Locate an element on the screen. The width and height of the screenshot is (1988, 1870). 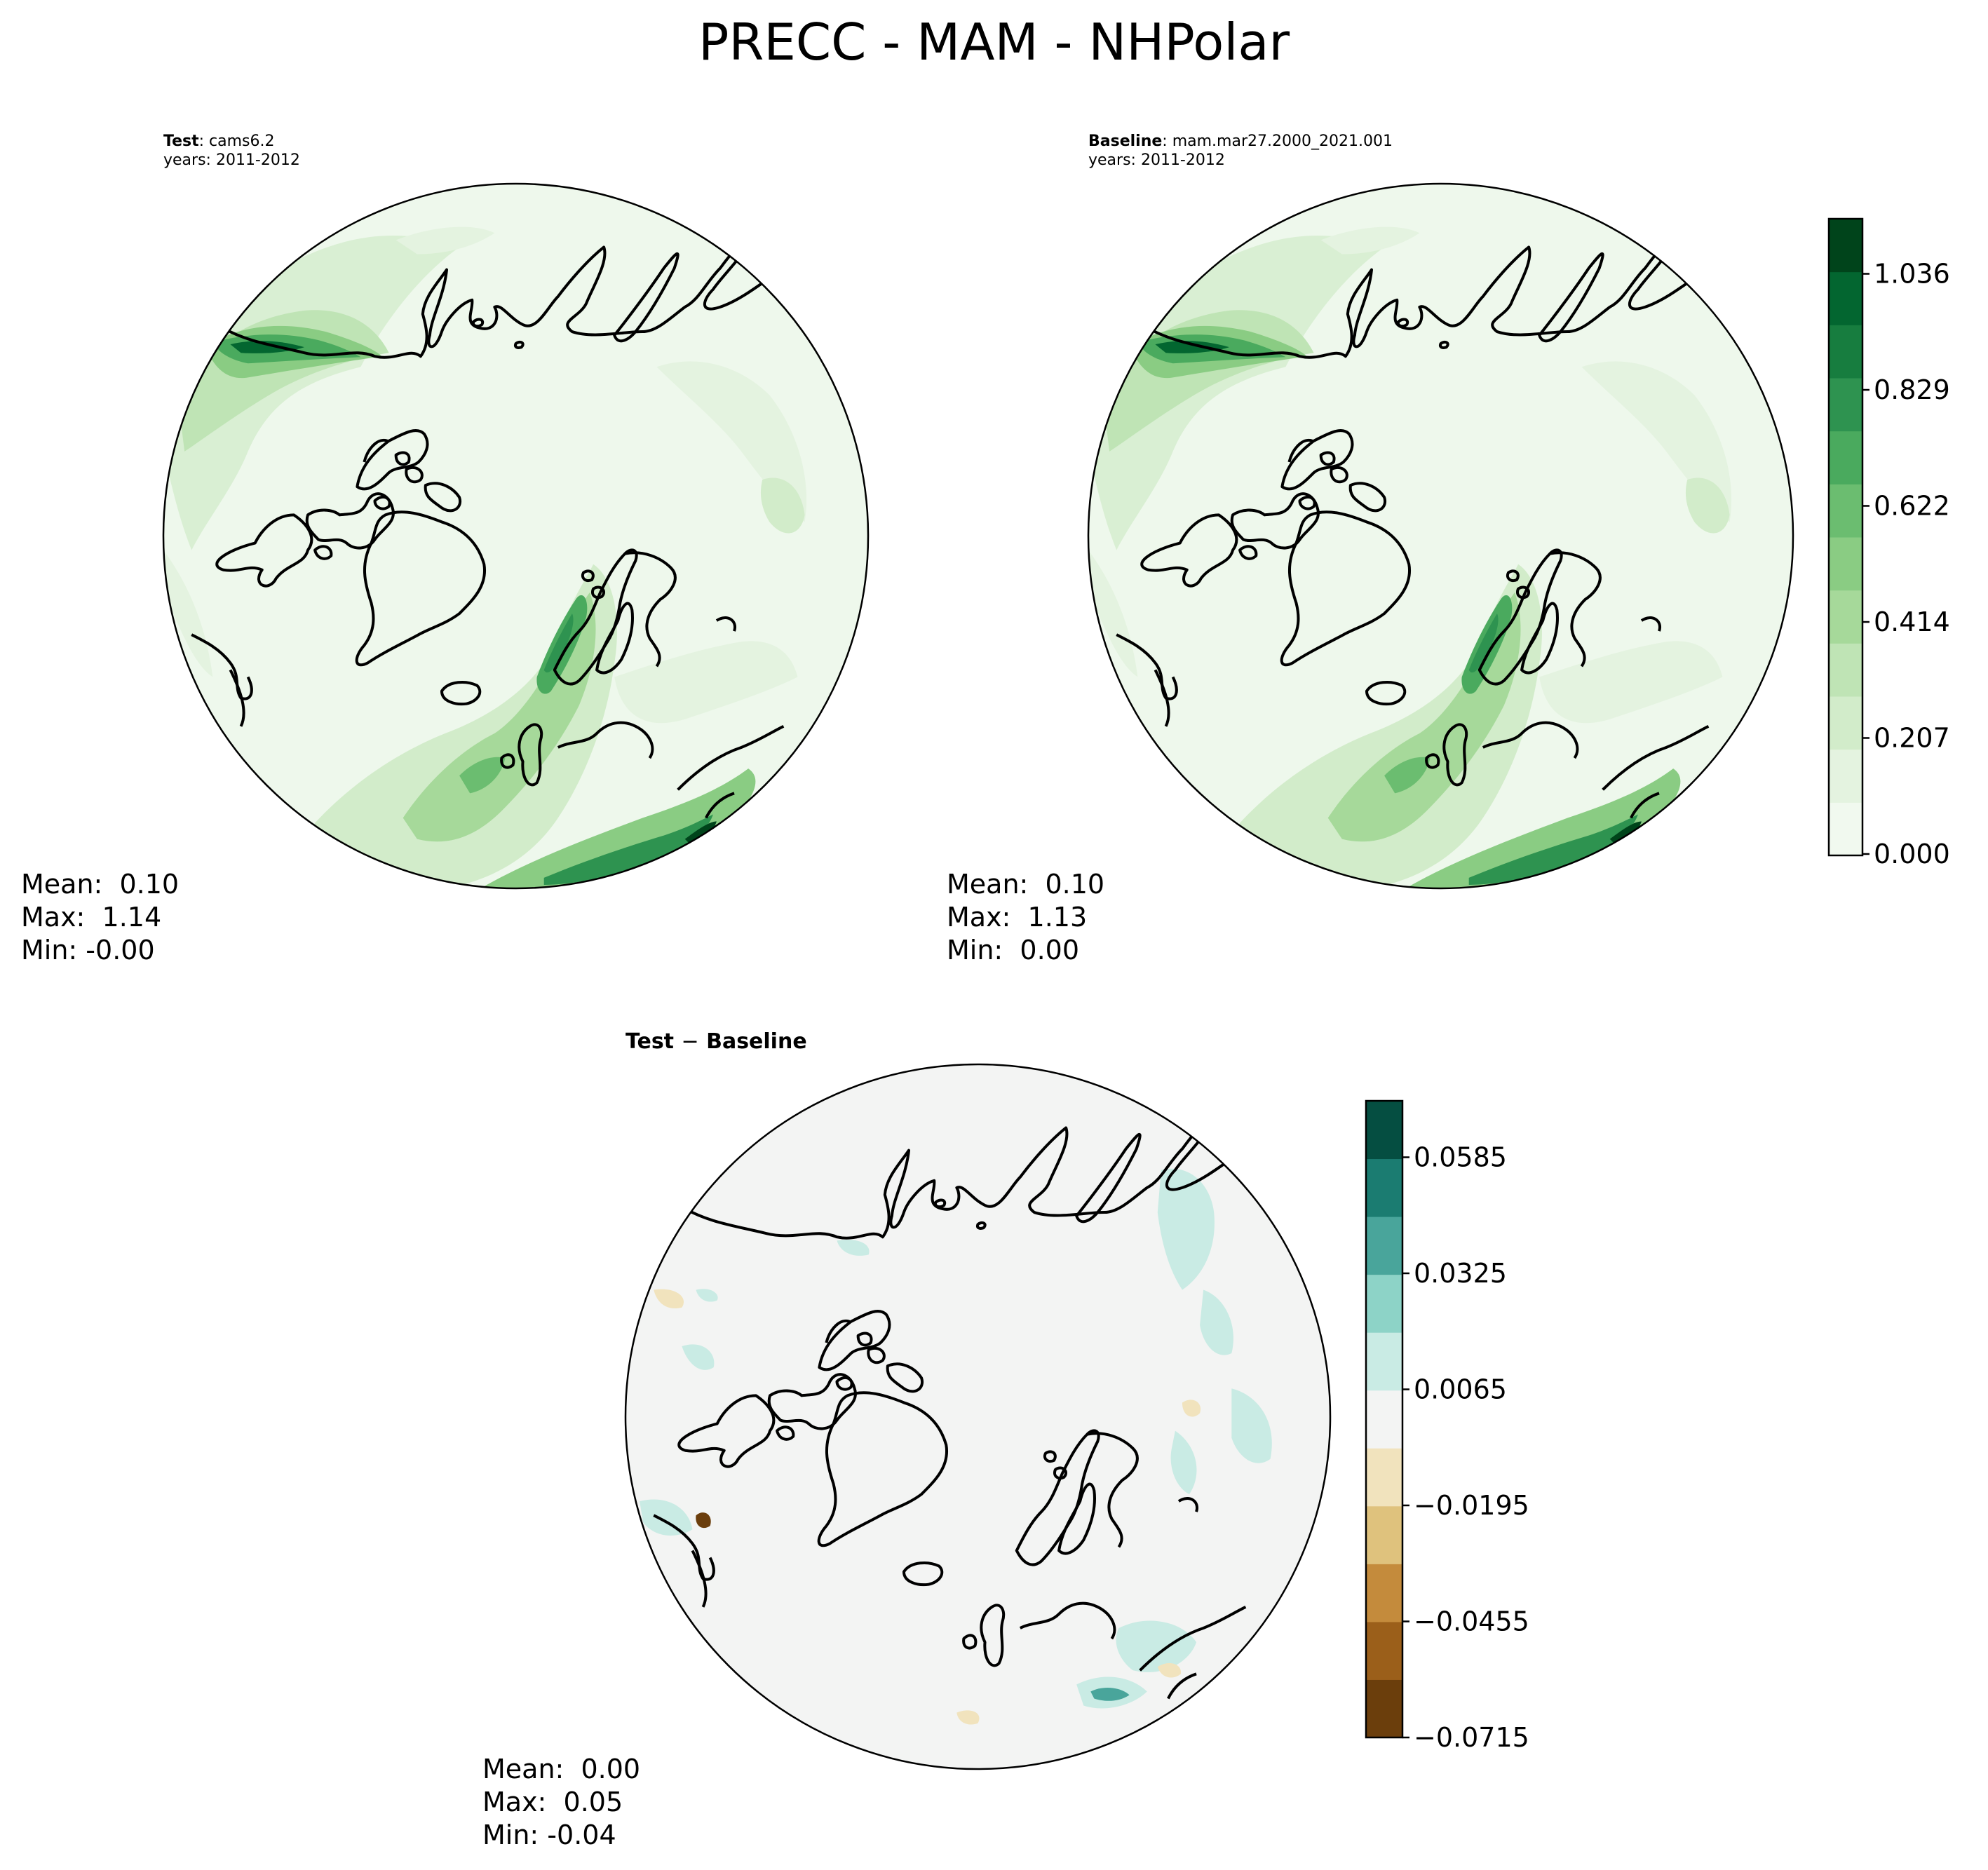
test-stat-max: Max: 1.14 is located at coordinates (92, 917).